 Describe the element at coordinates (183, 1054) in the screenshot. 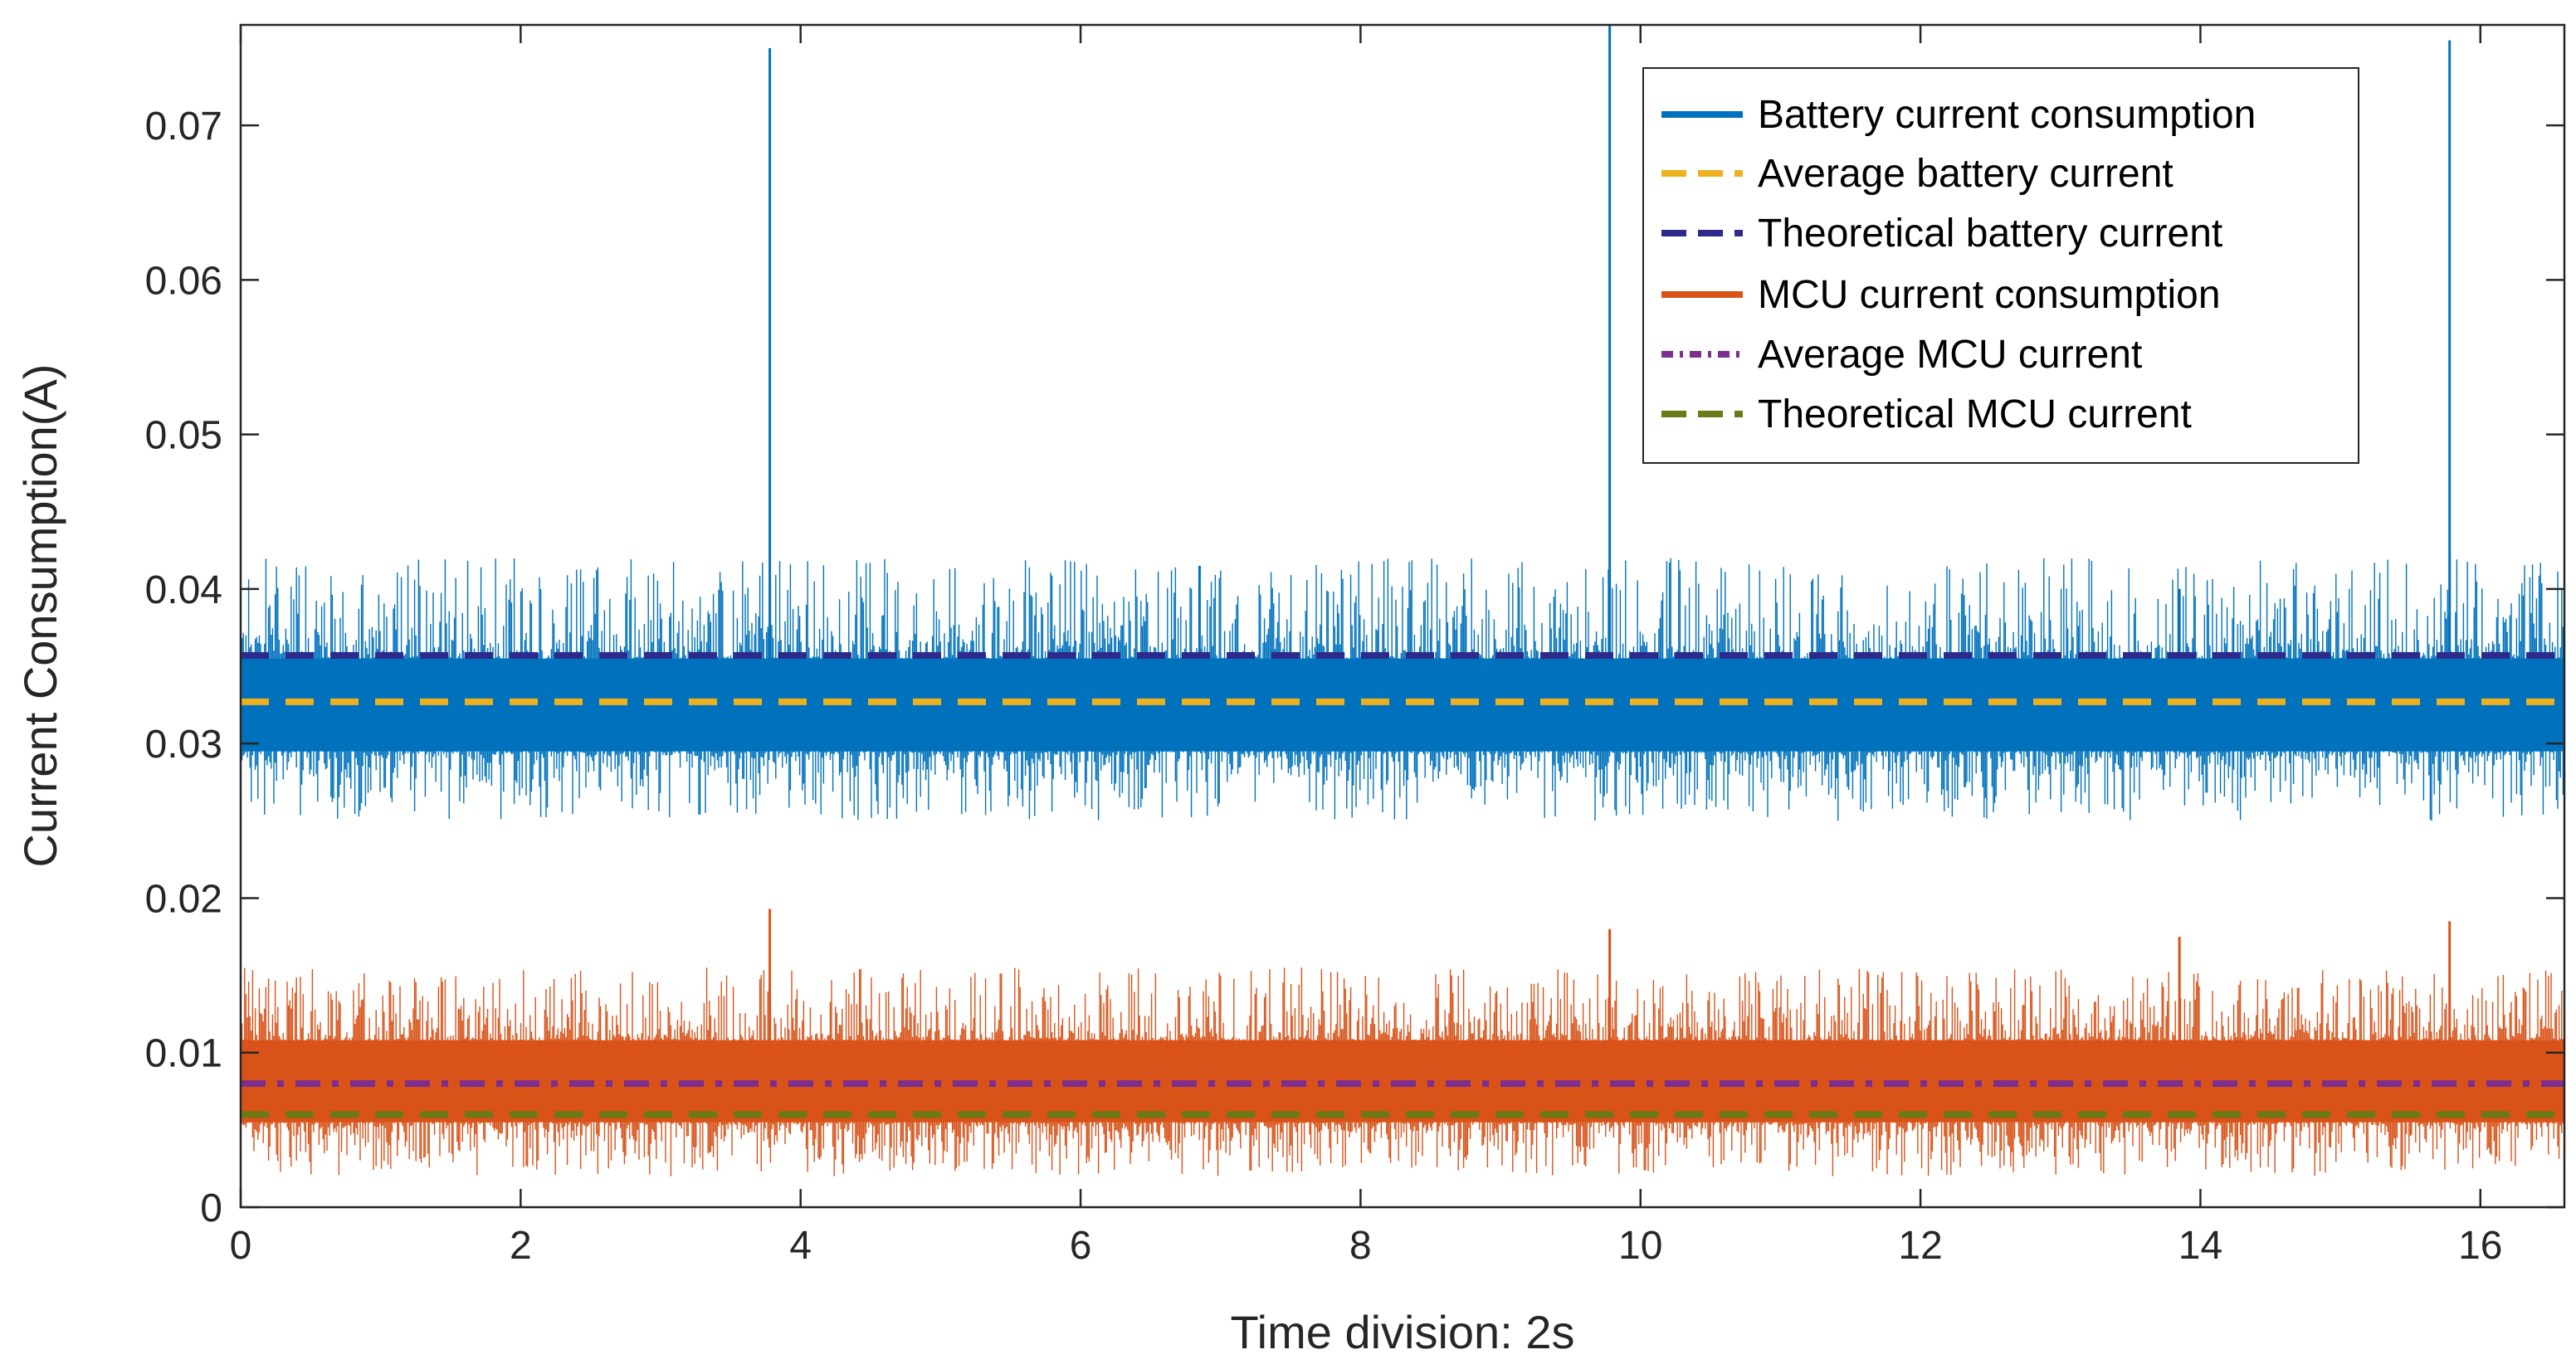

I see `y-tick-label: 0.01` at that location.